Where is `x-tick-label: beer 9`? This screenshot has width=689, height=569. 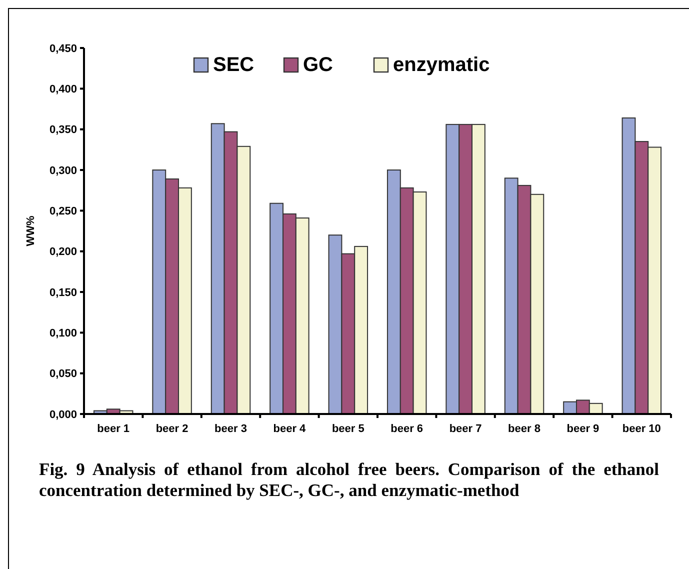 x-tick-label: beer 9 is located at coordinates (583, 429).